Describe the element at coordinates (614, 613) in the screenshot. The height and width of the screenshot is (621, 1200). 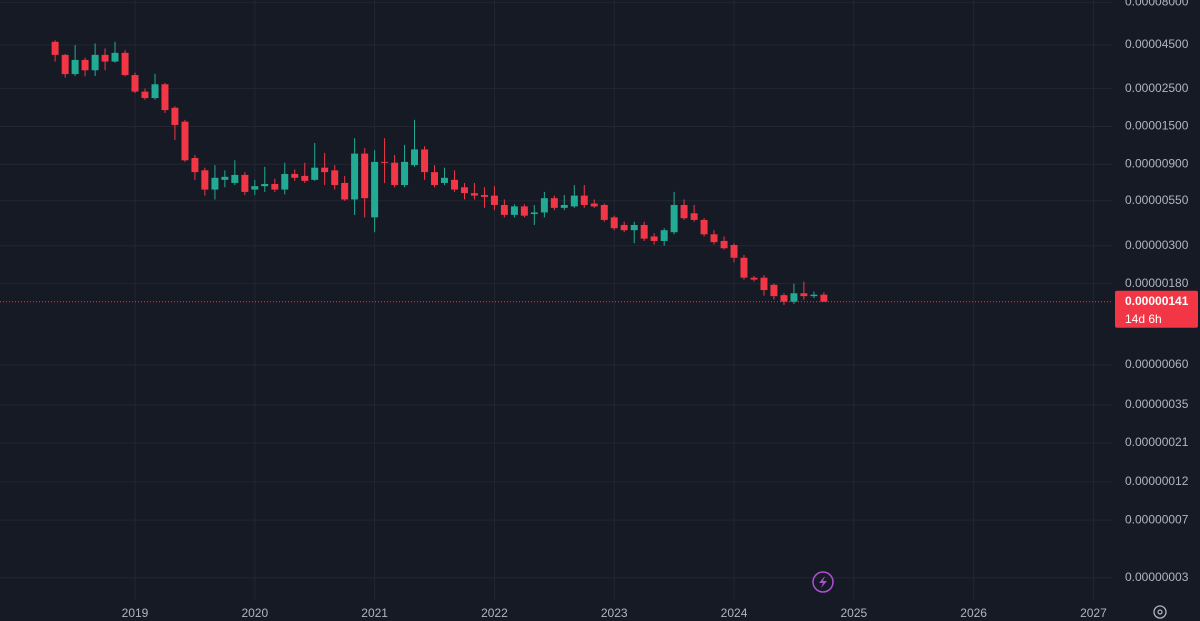
I see `x-tick-label: 2023` at that location.